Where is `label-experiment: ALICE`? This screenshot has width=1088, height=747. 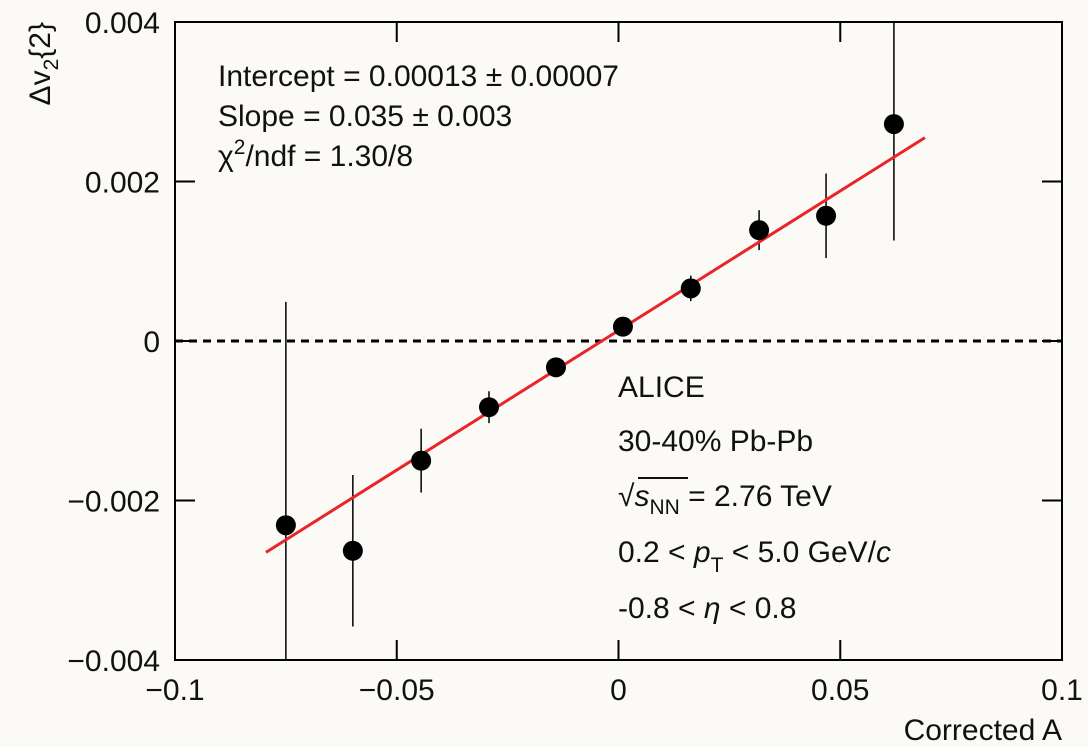
label-experiment: ALICE is located at coordinates (661, 387).